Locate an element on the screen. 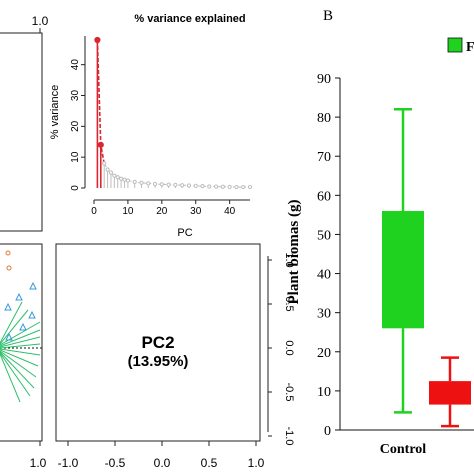  biplot-panel: 1.0 is located at coordinates (23, 356).